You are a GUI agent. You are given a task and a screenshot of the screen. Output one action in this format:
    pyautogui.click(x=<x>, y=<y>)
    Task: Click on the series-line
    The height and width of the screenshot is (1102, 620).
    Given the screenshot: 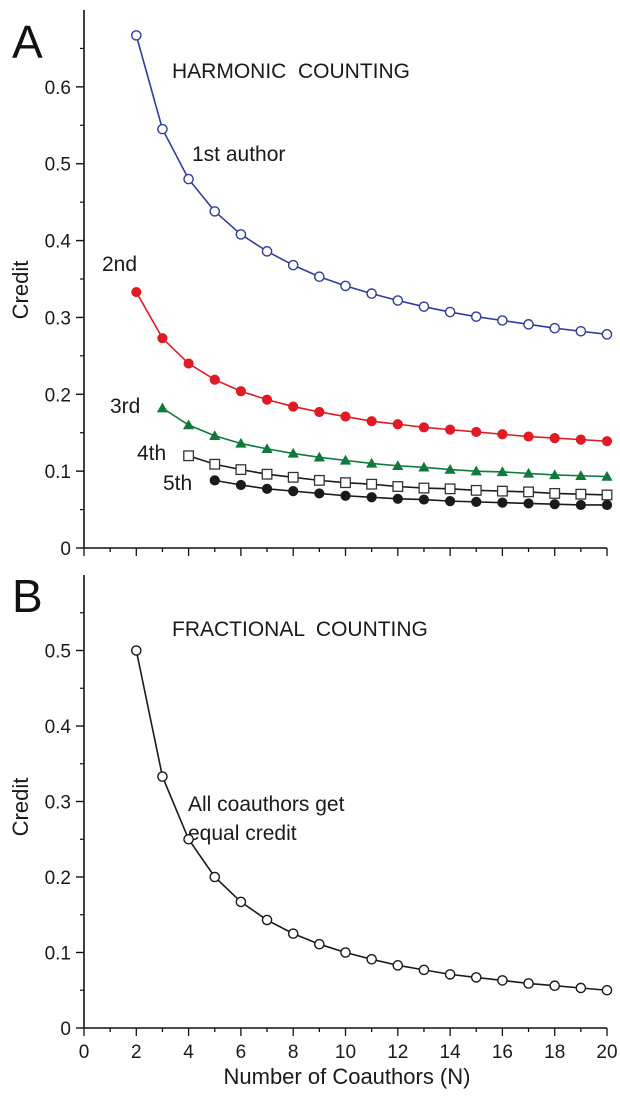 What is the action you would take?
    pyautogui.click(x=385, y=442)
    